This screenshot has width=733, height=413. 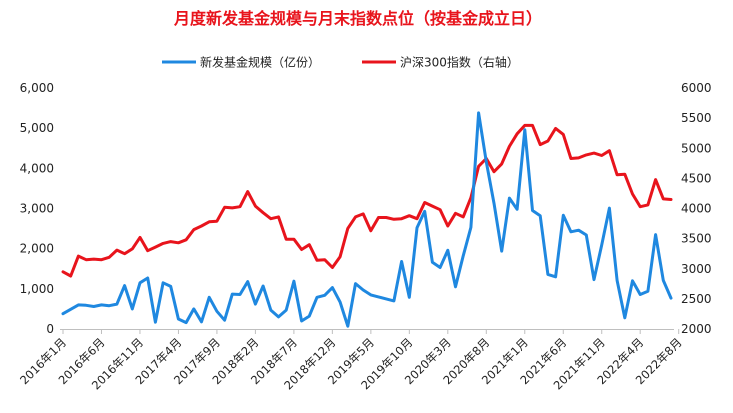 What do you see at coordinates (696, 178) in the screenshot?
I see `y-right-tick-label: 4500` at bounding box center [696, 178].